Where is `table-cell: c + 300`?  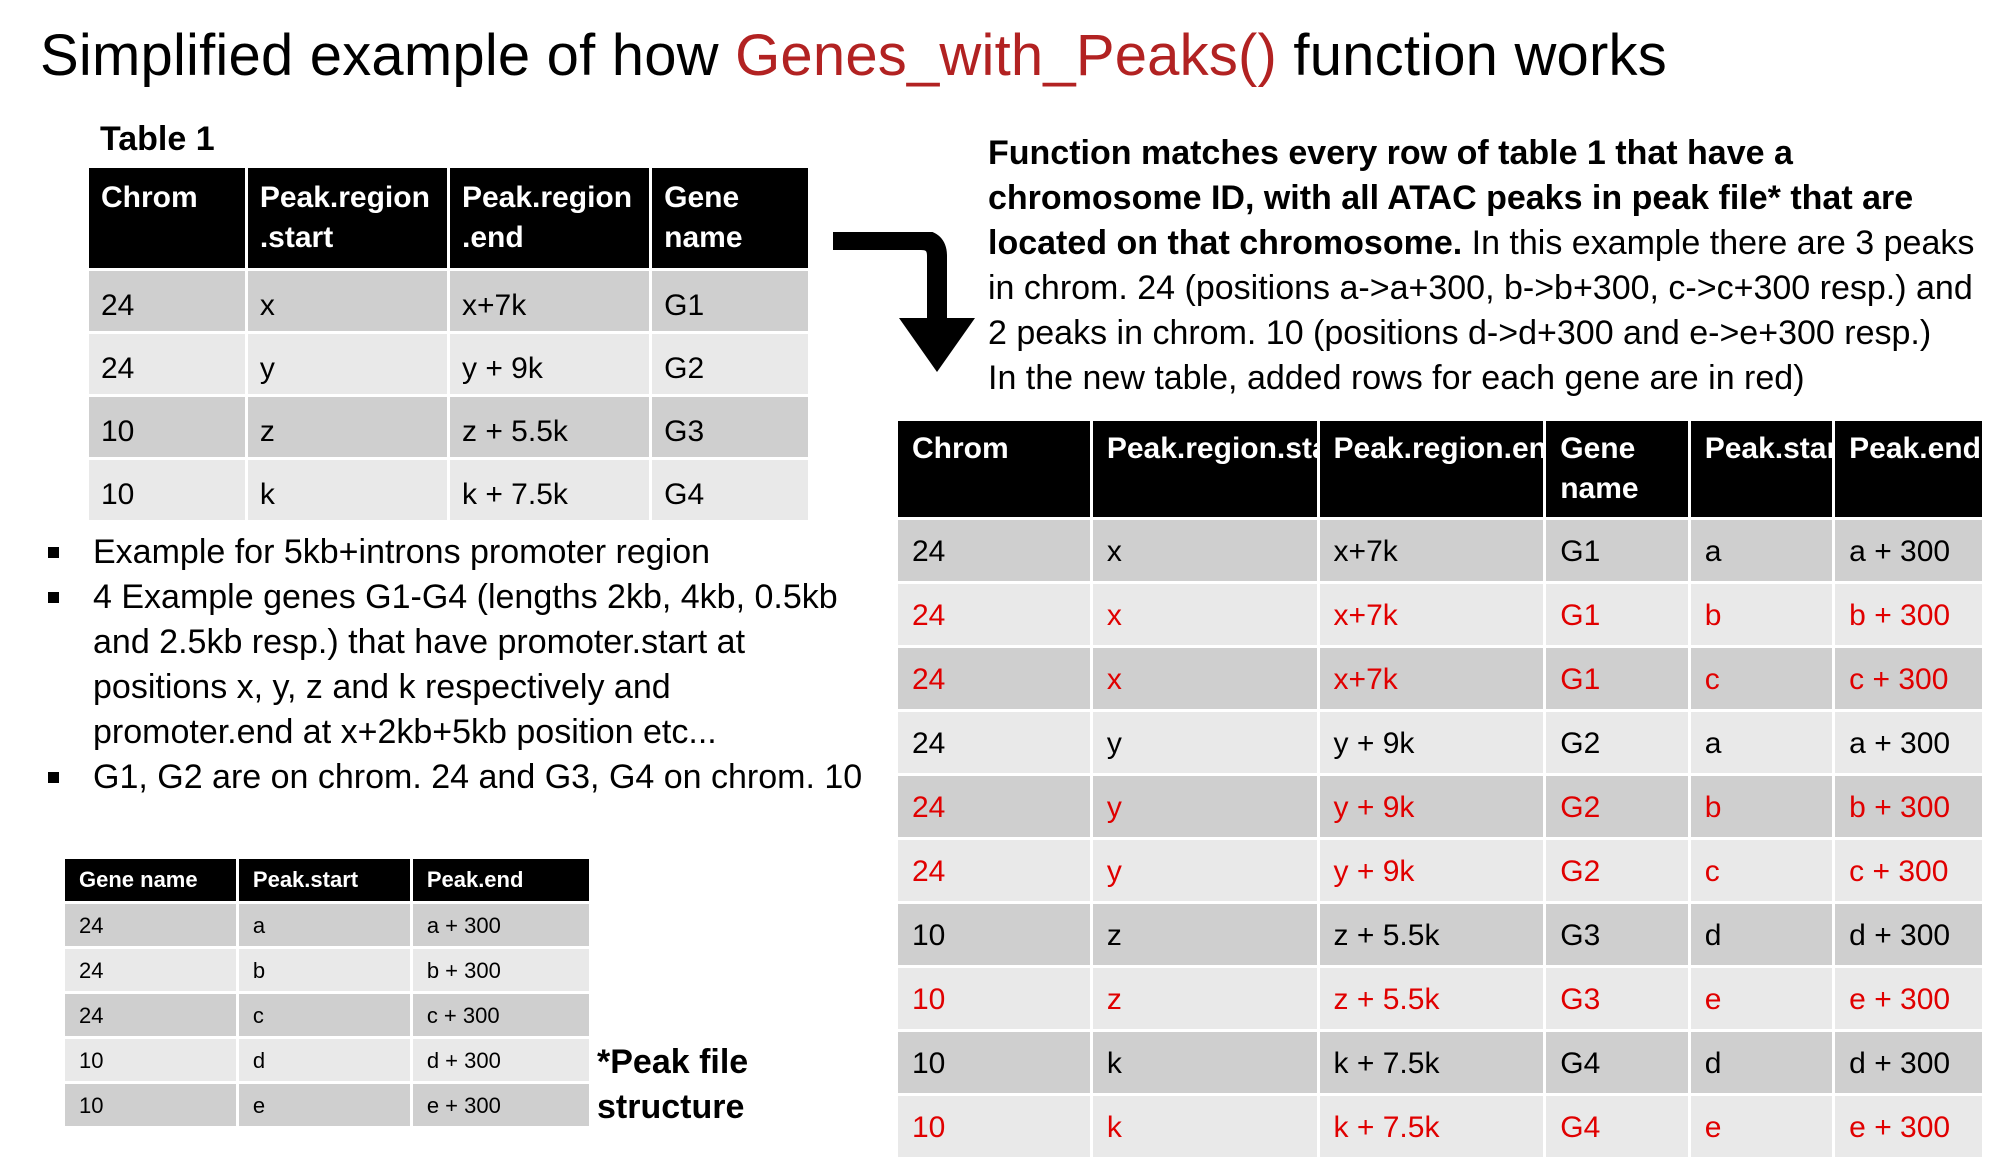
table-cell: c + 300 is located at coordinates (1908, 678).